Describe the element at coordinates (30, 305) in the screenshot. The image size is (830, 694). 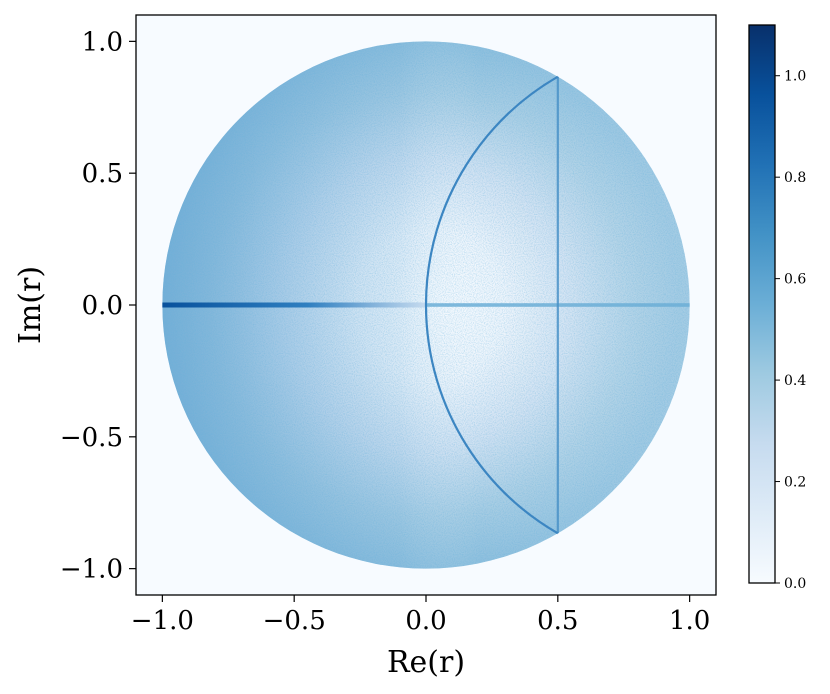
I see `y-axis-label: Im(r)` at that location.